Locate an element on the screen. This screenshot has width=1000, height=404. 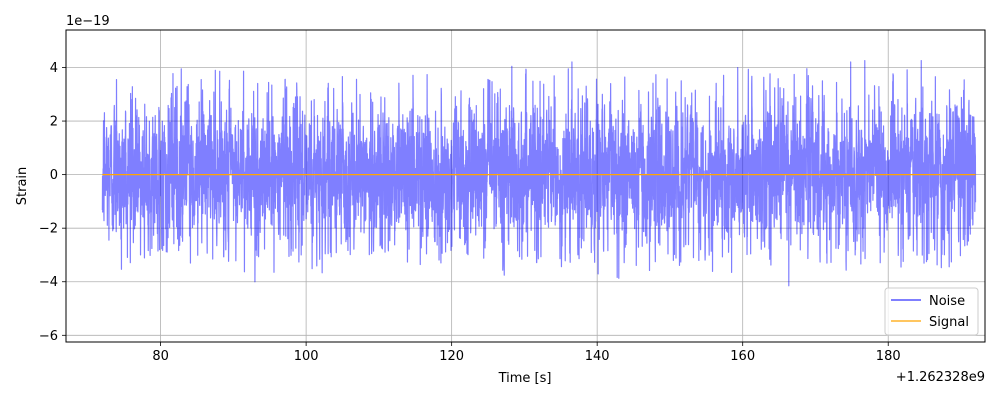
legend-signal-label: Signal is located at coordinates (949, 322).